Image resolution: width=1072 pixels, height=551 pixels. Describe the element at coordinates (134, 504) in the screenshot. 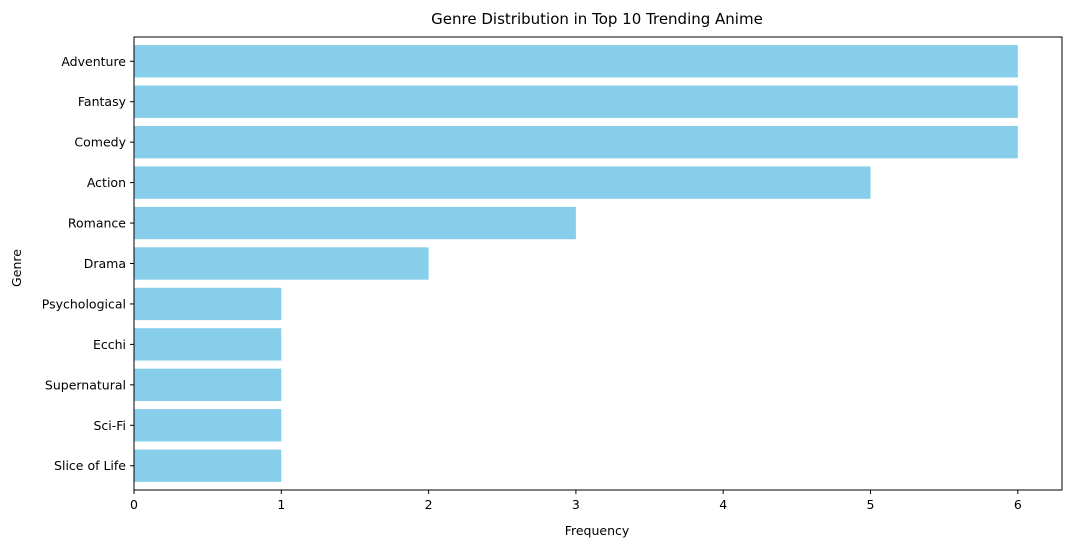

I see `x-tick-label: 0` at that location.